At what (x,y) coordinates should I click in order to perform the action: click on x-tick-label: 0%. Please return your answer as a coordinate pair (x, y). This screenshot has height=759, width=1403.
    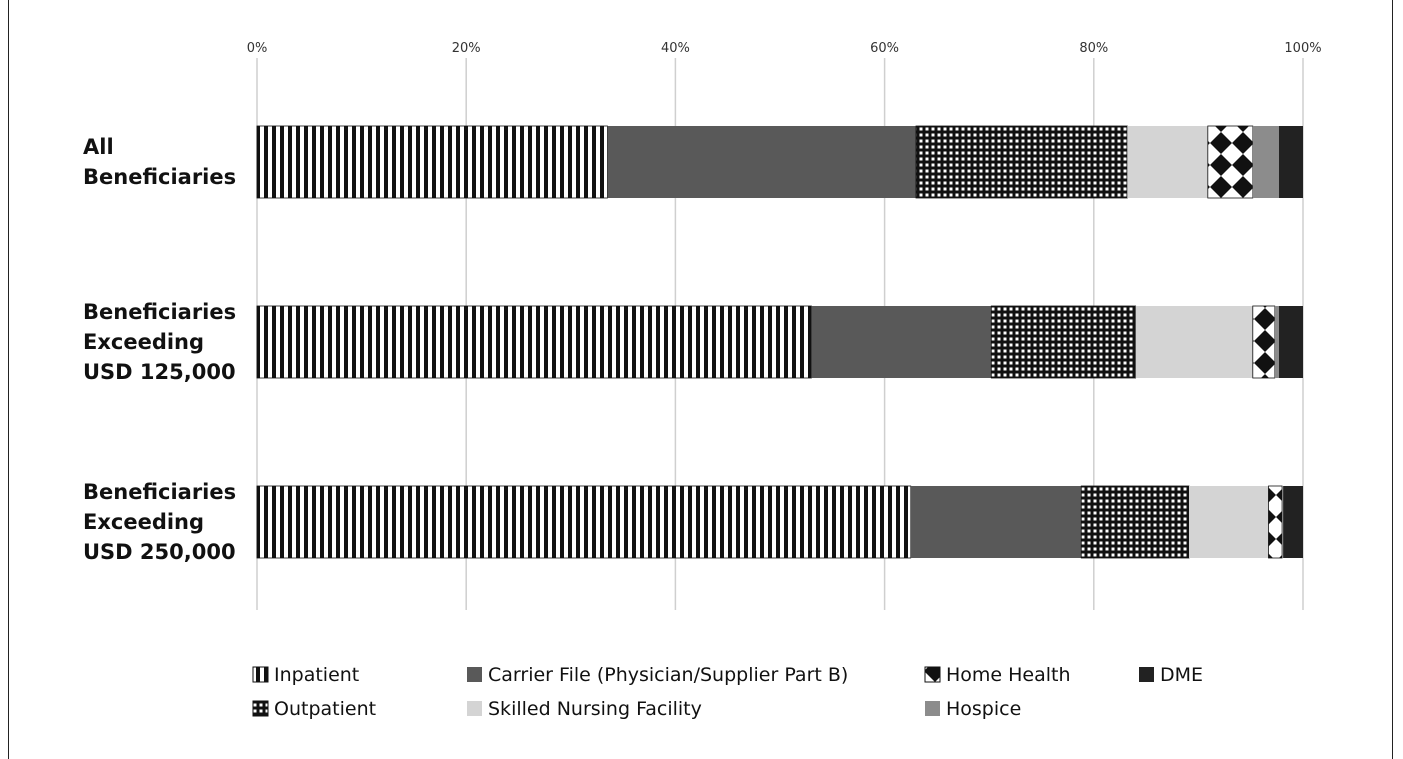
    Looking at the image, I should click on (257, 48).